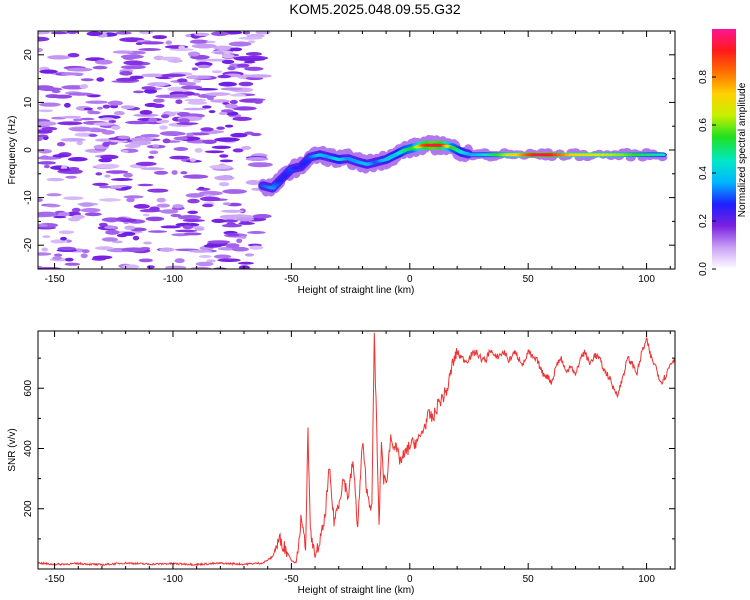  What do you see at coordinates (173, 579) in the screenshot?
I see `x-tick-label: -100` at bounding box center [173, 579].